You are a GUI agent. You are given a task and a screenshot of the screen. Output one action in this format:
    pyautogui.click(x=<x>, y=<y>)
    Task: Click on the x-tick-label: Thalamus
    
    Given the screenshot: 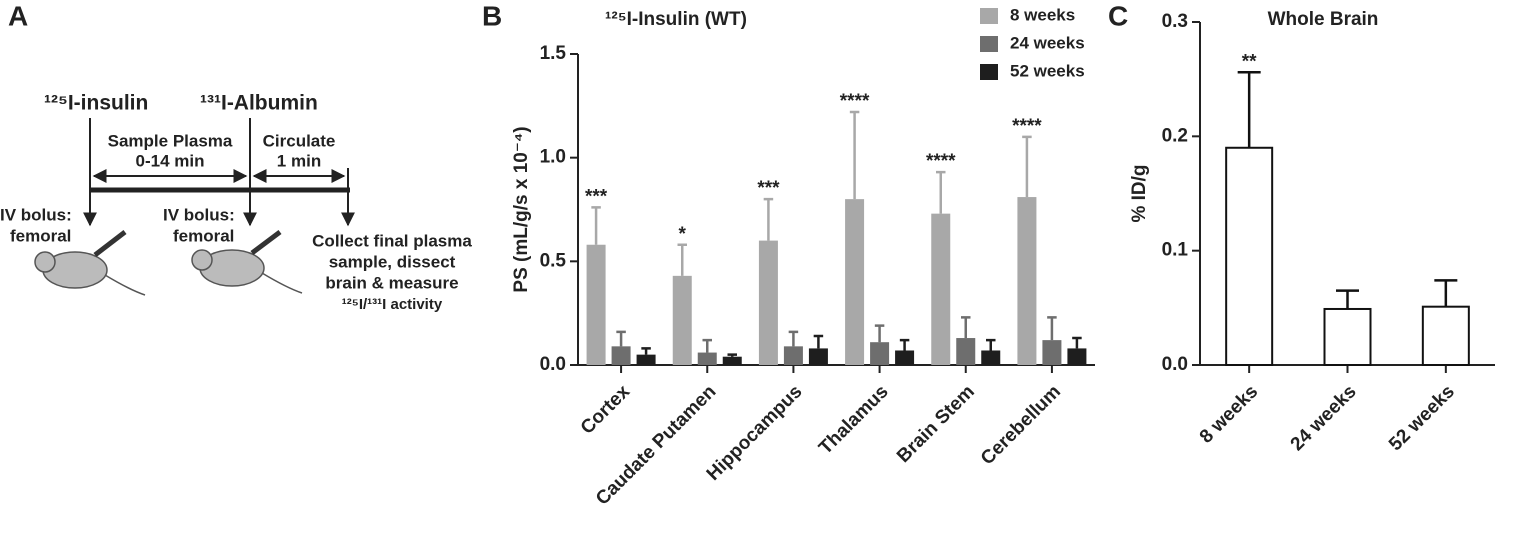 What is the action you would take?
    pyautogui.click(x=854, y=420)
    